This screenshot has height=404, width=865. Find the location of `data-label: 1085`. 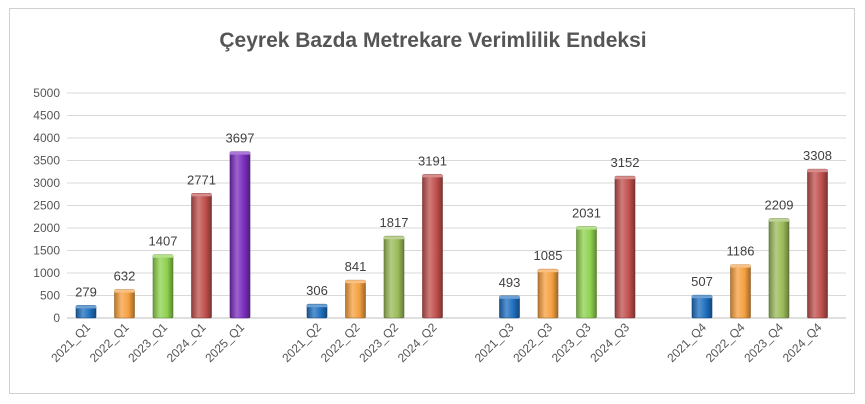

data-label: 1085 is located at coordinates (548, 255).